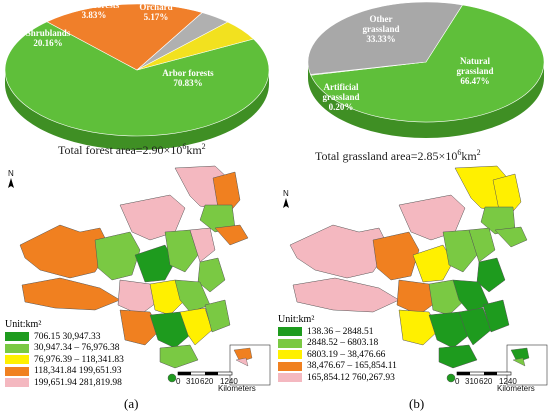 Image resolution: width=550 pixels, height=419 pixels. What do you see at coordinates (417, 403) in the screenshot?
I see `panel-label-b: (b)` at bounding box center [417, 403].